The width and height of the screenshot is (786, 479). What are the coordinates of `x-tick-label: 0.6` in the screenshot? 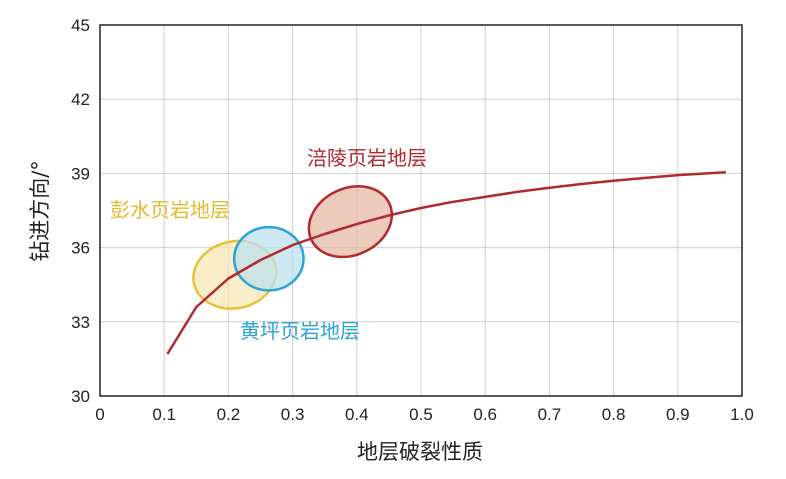 It's located at (485, 414).